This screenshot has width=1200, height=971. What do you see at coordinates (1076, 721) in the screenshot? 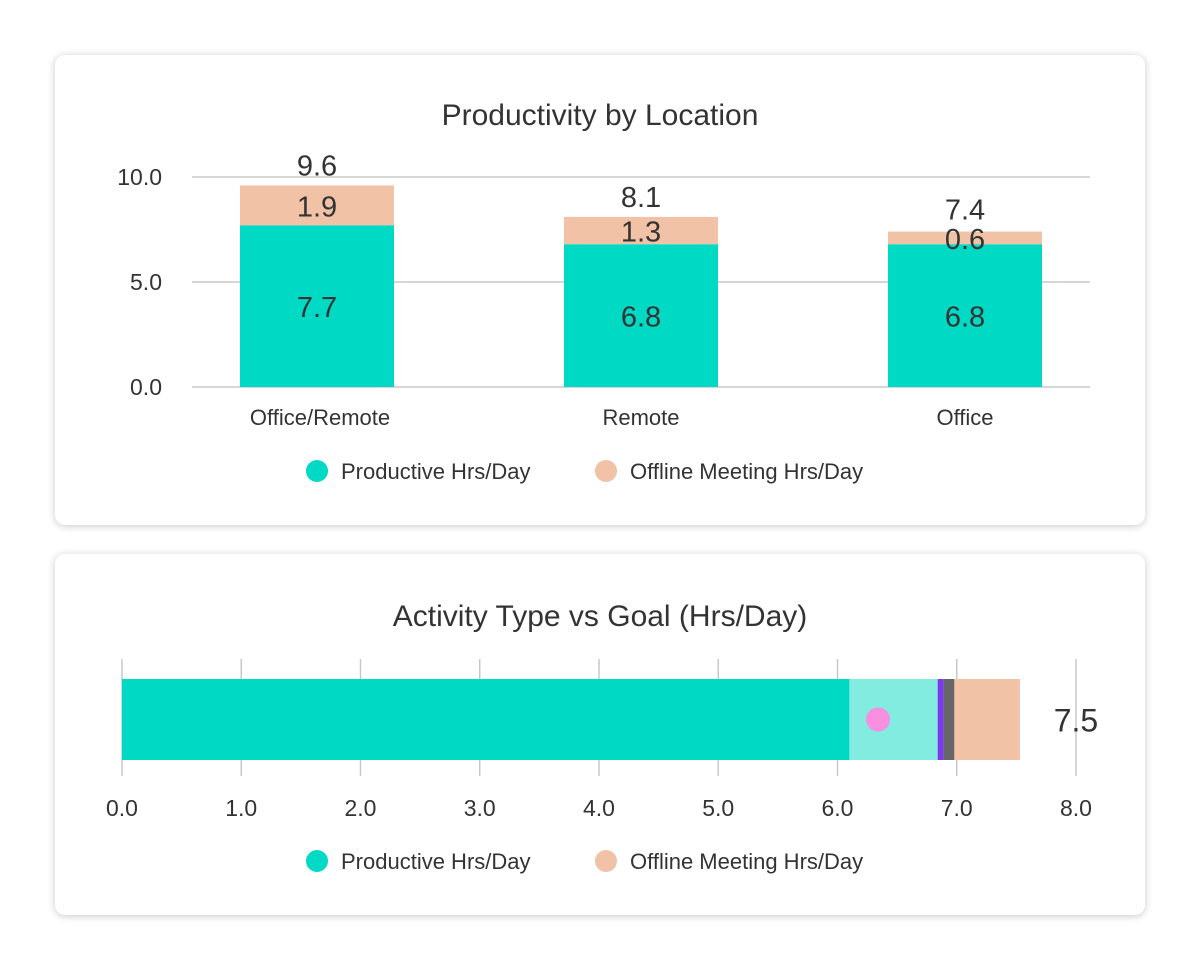
I see `total-label: 7.5` at bounding box center [1076, 721].